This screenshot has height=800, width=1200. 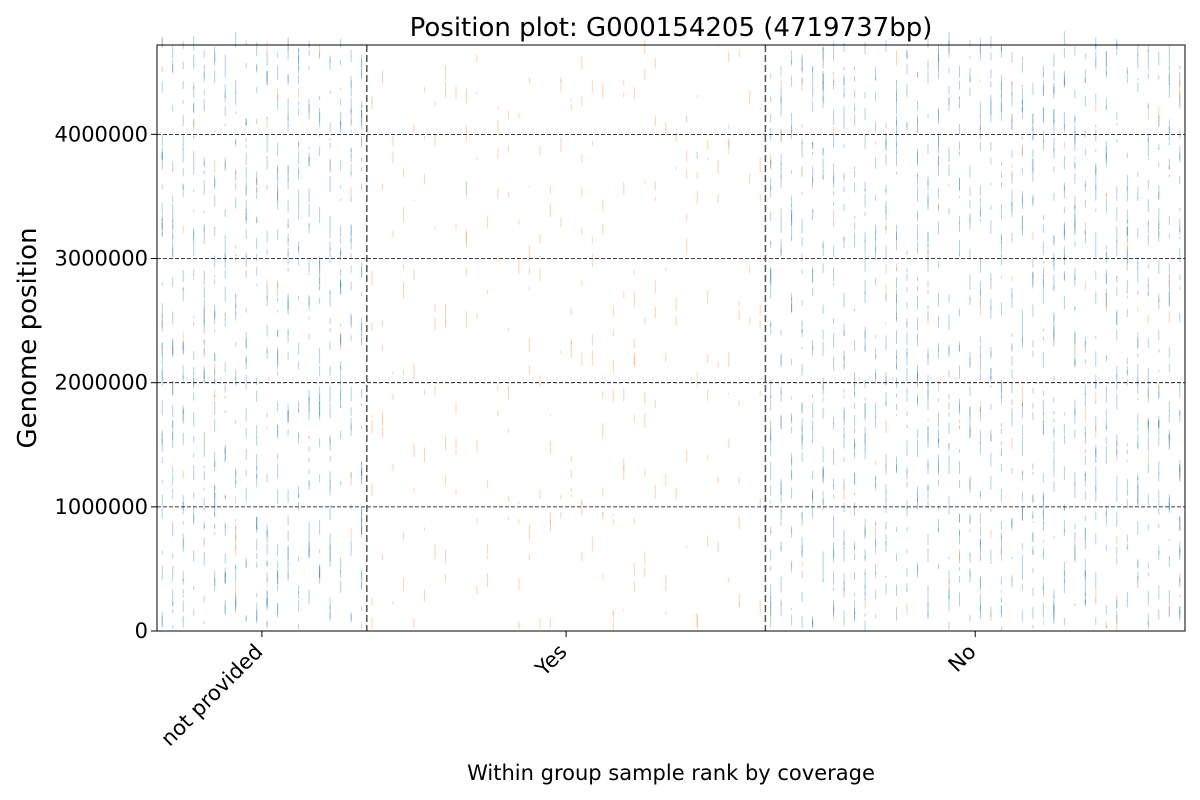 What do you see at coordinates (551, 661) in the screenshot?
I see `x-tick-label: Yes` at bounding box center [551, 661].